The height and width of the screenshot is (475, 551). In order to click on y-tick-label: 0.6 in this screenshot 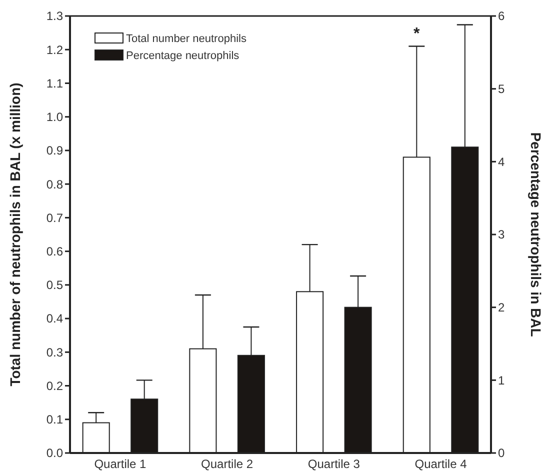, I will do `click(55, 251)`.